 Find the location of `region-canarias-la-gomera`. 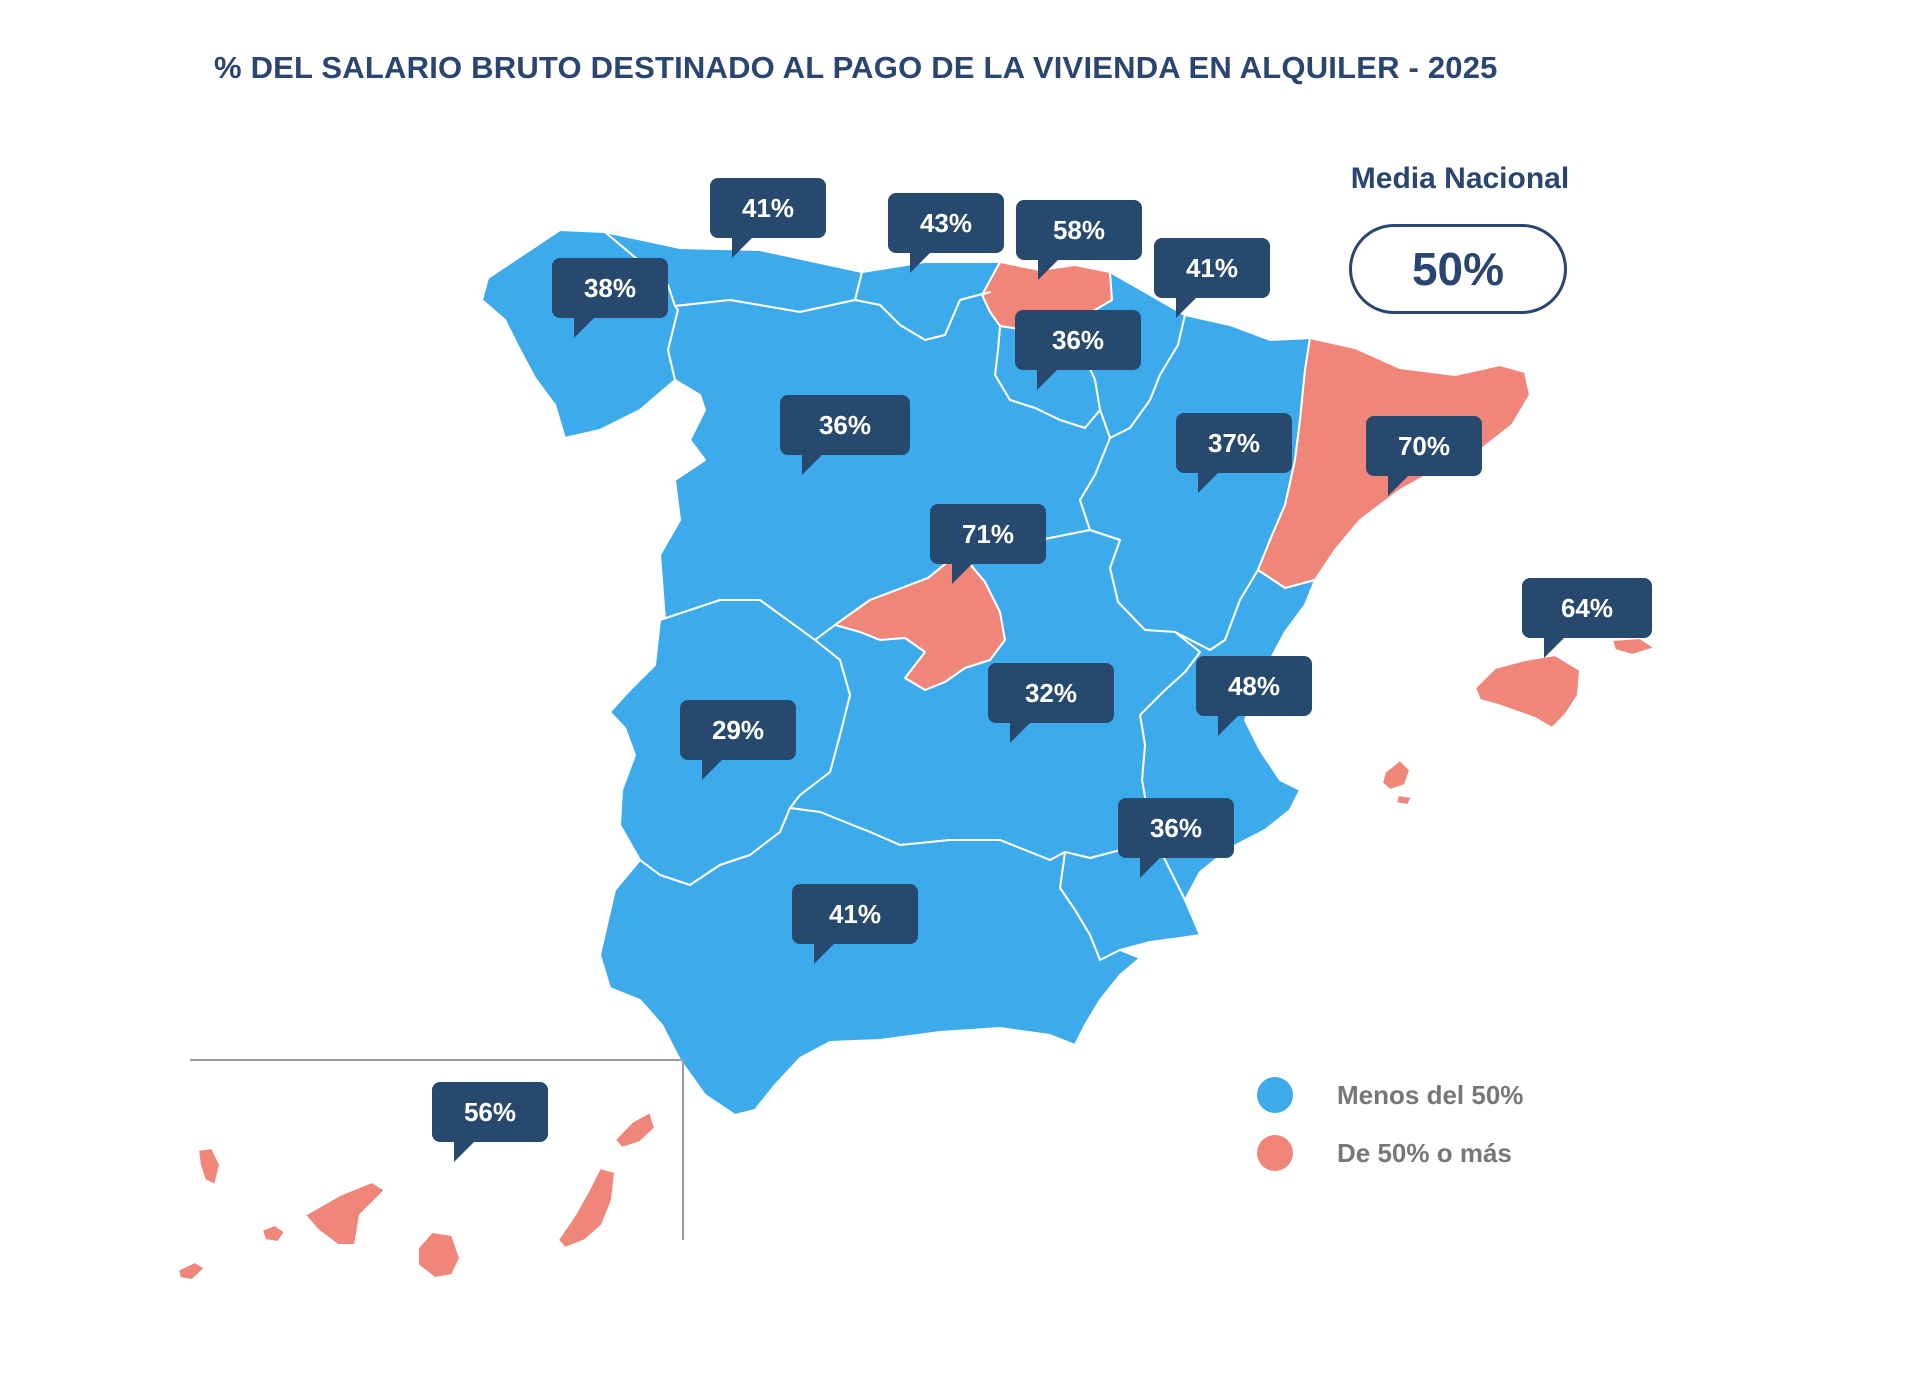

region-canarias-la-gomera is located at coordinates (273, 1233).